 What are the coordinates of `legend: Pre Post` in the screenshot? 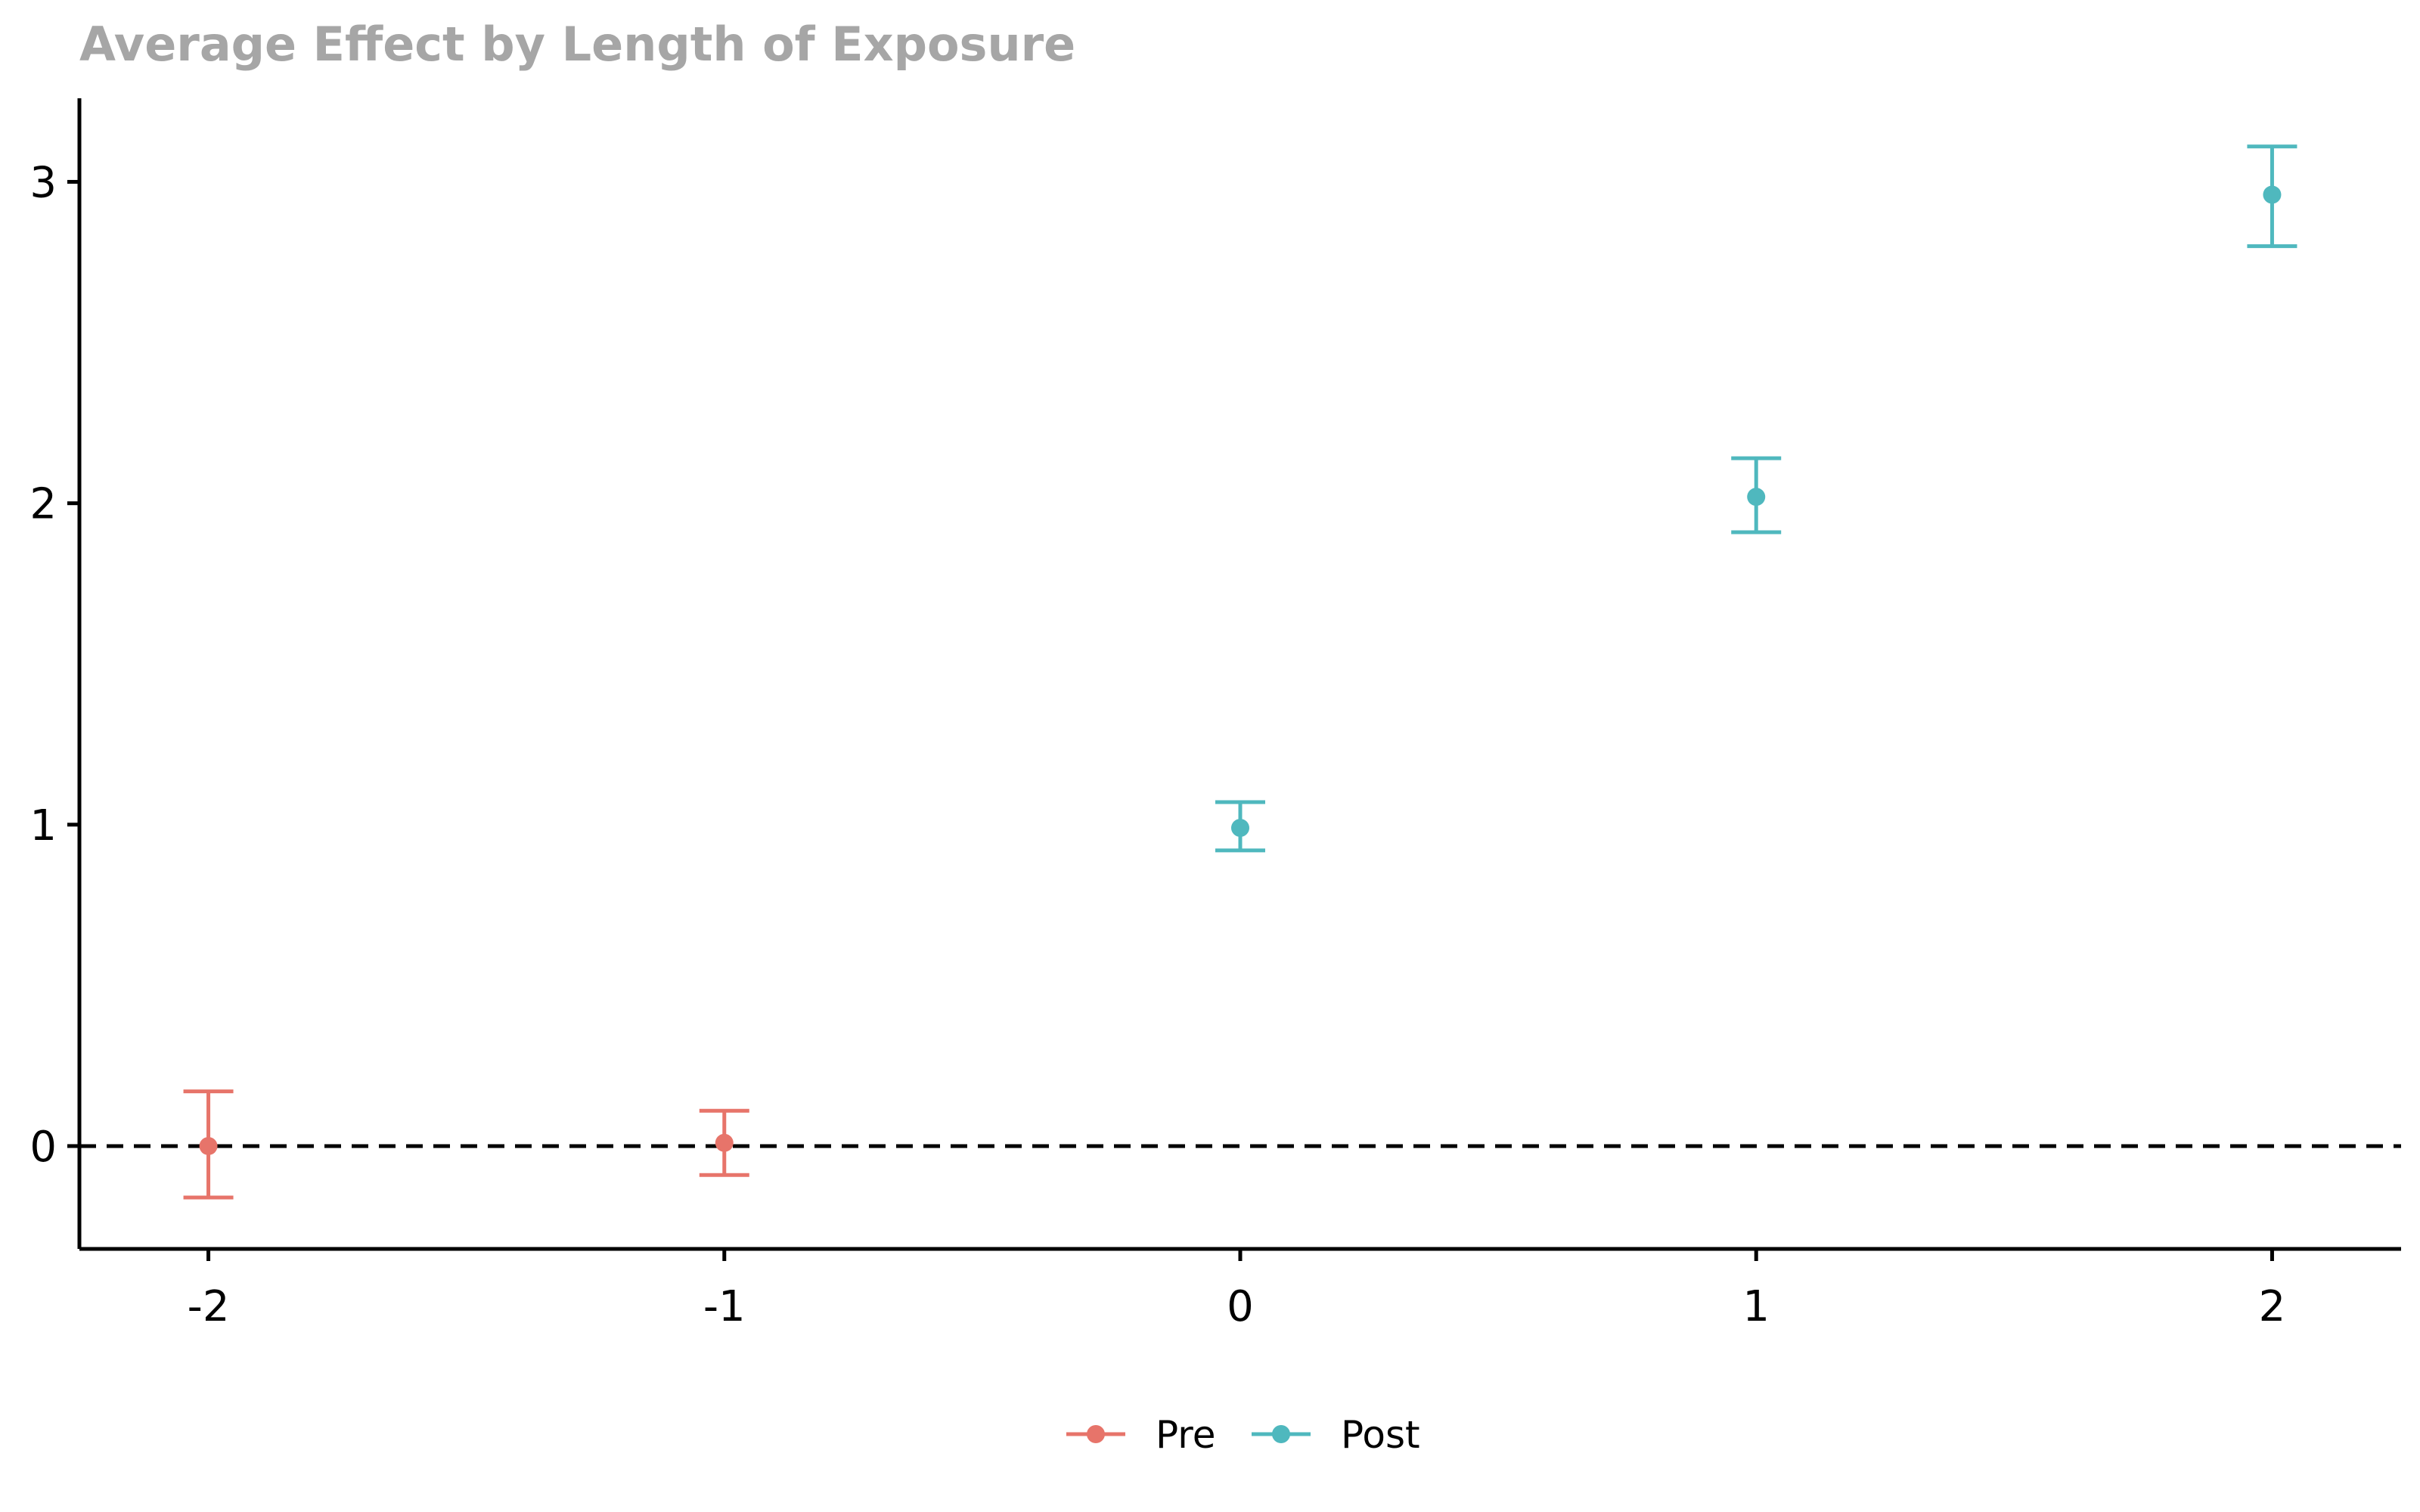 It's located at (1243, 1435).